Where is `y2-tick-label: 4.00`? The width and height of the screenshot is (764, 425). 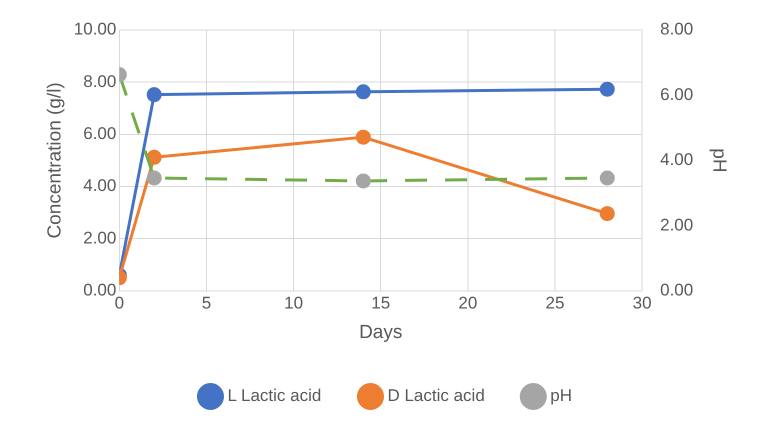 y2-tick-label: 4.00 is located at coordinates (677, 160).